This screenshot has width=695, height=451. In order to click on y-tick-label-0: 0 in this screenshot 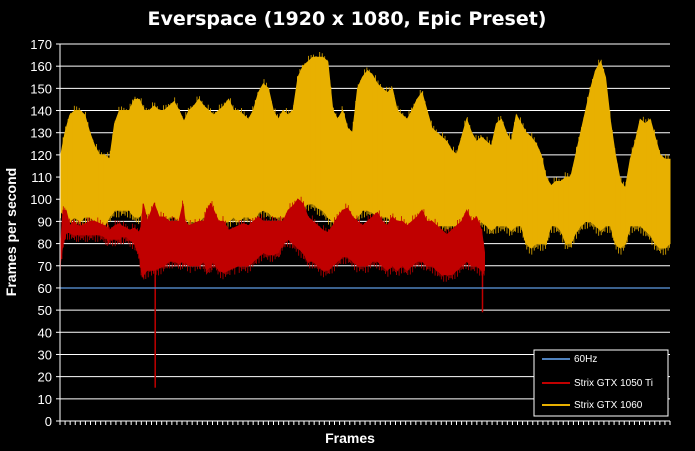, I will do `click(48, 421)`.